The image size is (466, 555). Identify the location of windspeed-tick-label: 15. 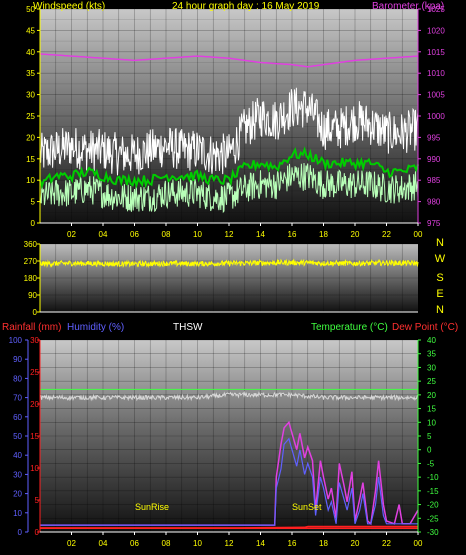
(30, 159).